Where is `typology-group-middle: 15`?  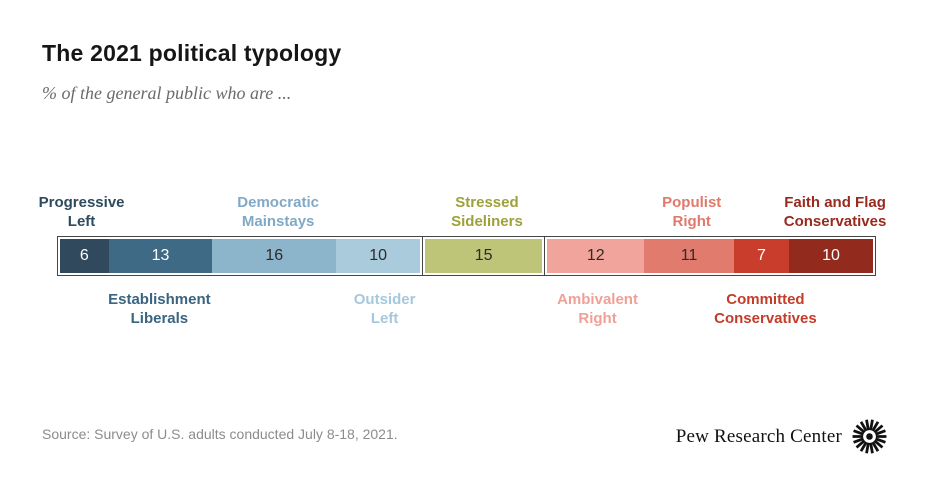 typology-group-middle: 15 is located at coordinates (484, 256).